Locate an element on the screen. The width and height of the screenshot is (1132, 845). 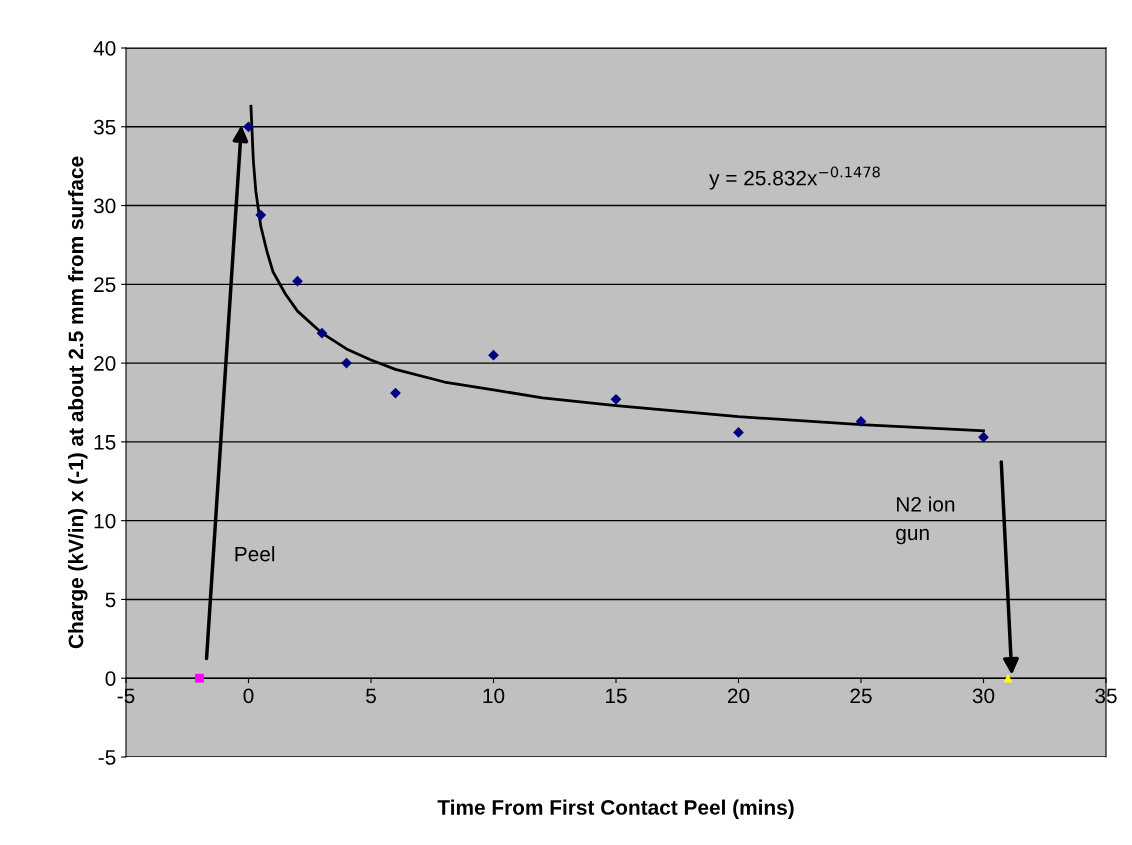
y-tick-label: 0 is located at coordinates (110, 678).